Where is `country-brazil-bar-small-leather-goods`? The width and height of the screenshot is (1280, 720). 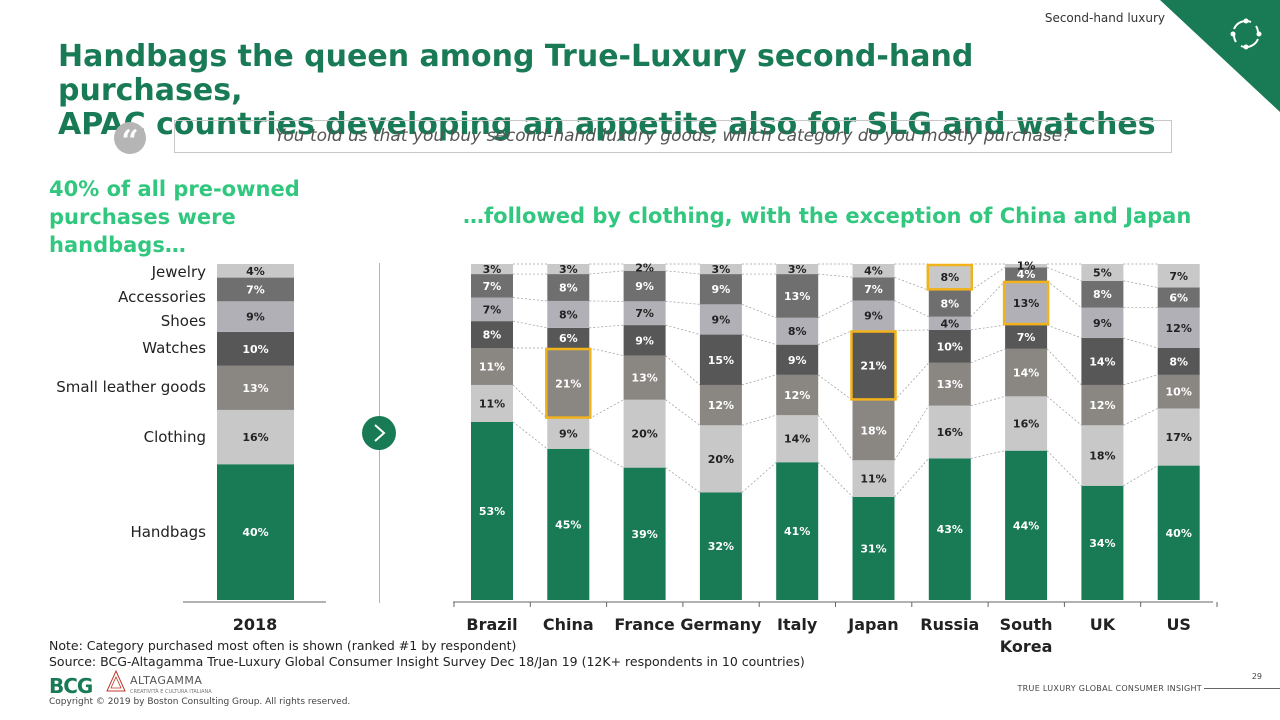
country-brazil-bar-small-leather-goods is located at coordinates (492, 366).